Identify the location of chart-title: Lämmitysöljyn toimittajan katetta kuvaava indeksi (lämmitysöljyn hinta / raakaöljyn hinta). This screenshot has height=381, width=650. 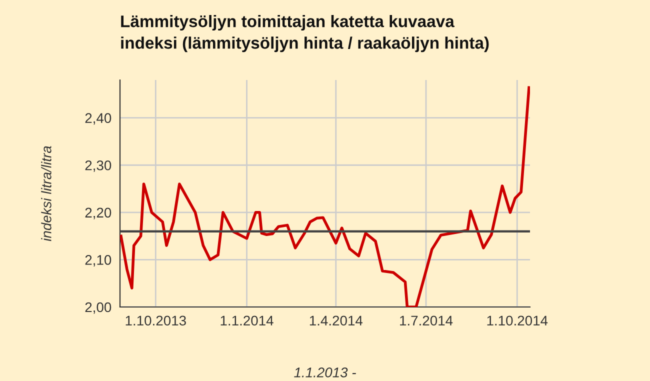
(305, 33).